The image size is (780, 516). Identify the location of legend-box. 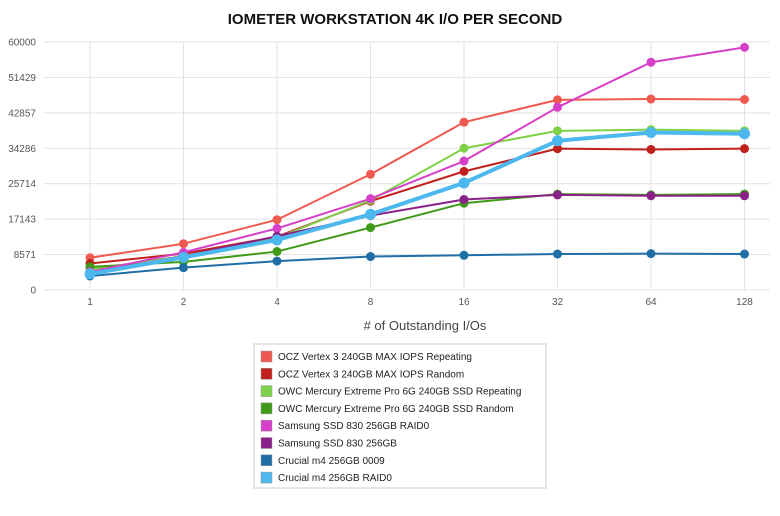
(400, 416).